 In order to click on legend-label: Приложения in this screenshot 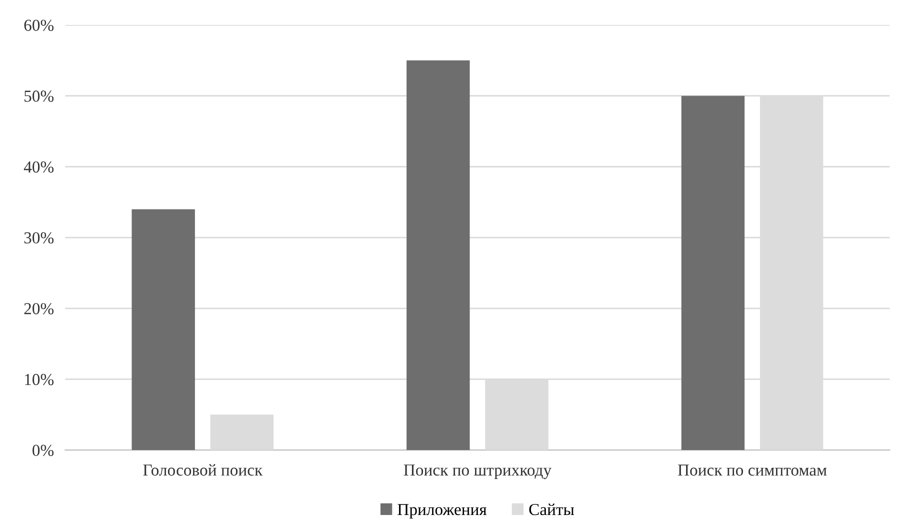, I will do `click(442, 511)`.